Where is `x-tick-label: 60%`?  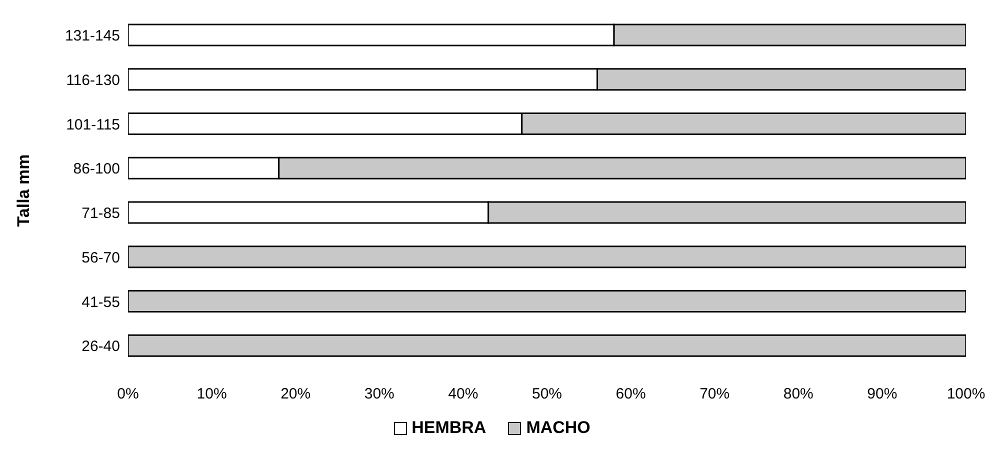
x-tick-label: 60% is located at coordinates (631, 394).